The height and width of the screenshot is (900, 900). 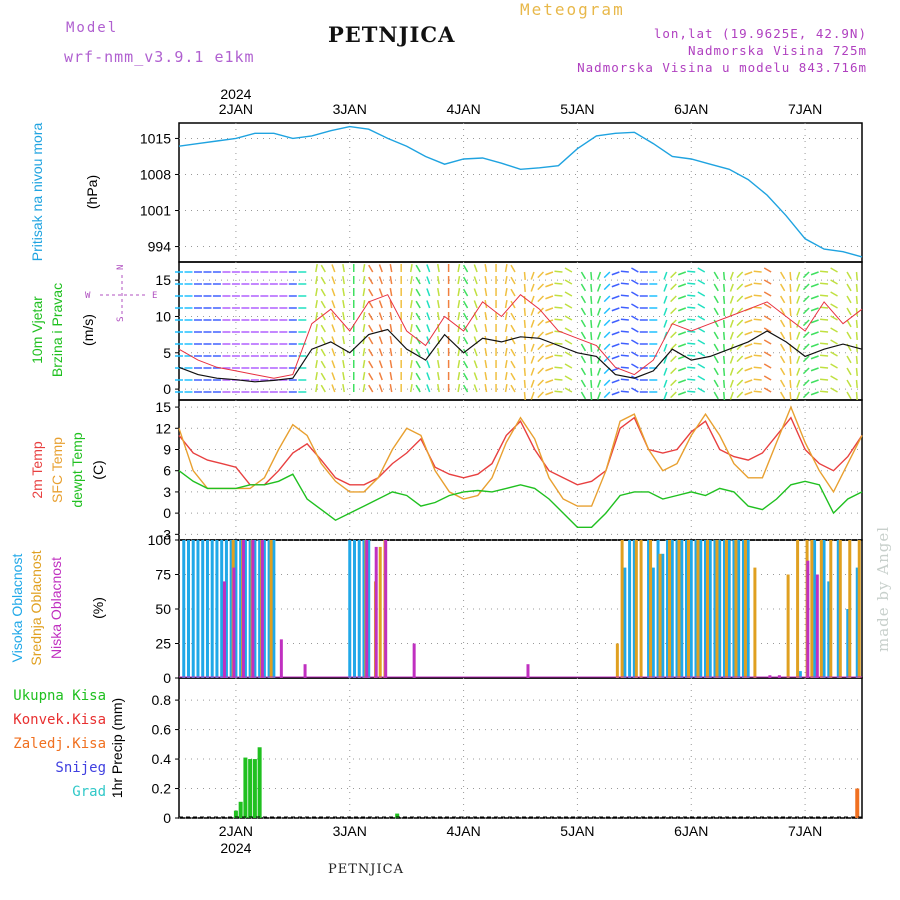 I want to click on mid-cloud-ylabel: Srednja Oblacnost, so click(x=36, y=607).